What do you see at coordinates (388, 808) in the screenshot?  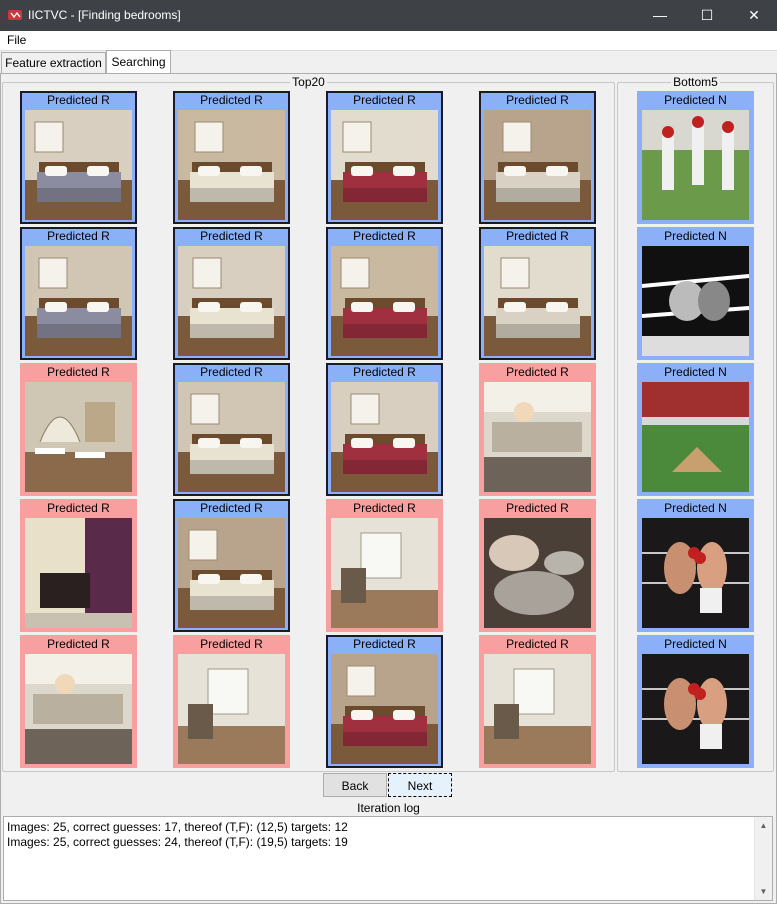 I see `iteration-log-title: Iteration log` at bounding box center [388, 808].